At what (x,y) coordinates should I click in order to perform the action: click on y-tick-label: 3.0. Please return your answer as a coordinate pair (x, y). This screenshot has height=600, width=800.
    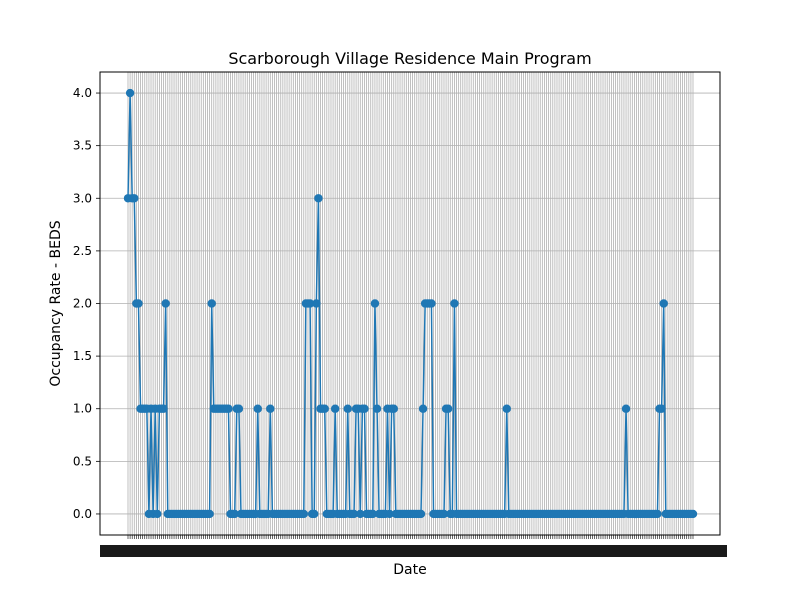
    Looking at the image, I should click on (82, 198).